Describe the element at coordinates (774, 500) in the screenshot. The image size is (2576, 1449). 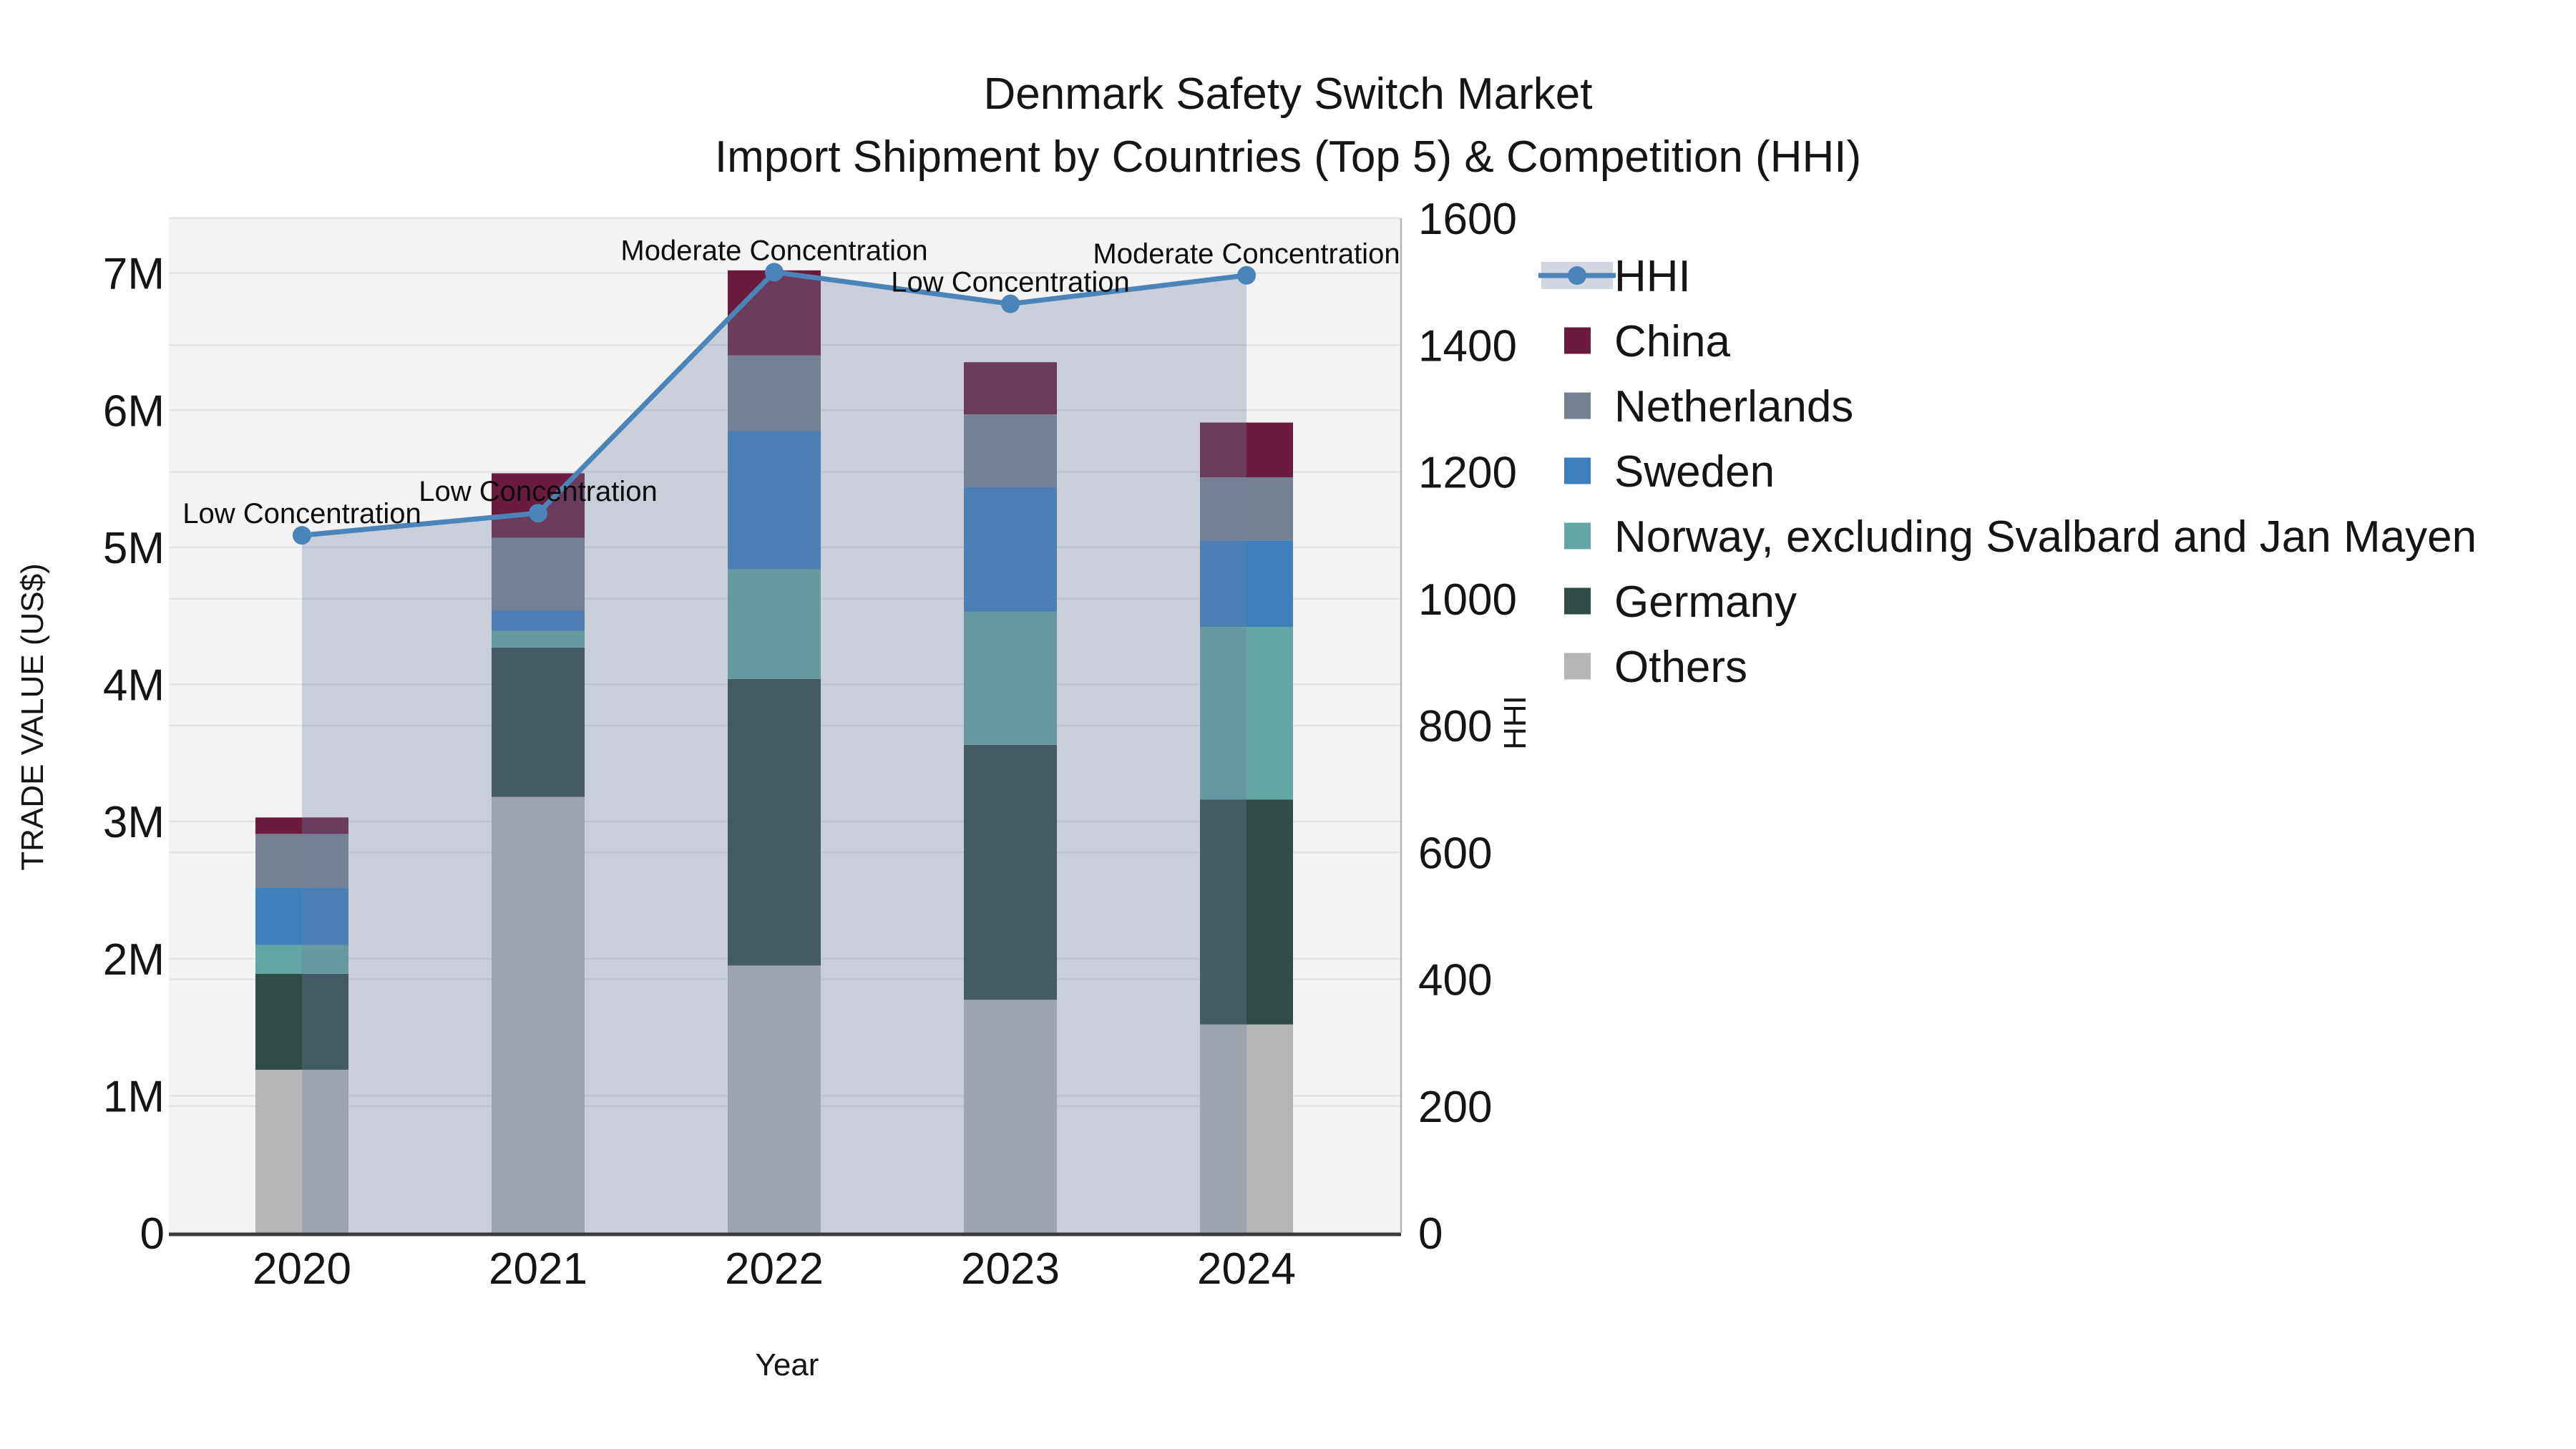
I see `bar-segment-2022-sweden` at that location.